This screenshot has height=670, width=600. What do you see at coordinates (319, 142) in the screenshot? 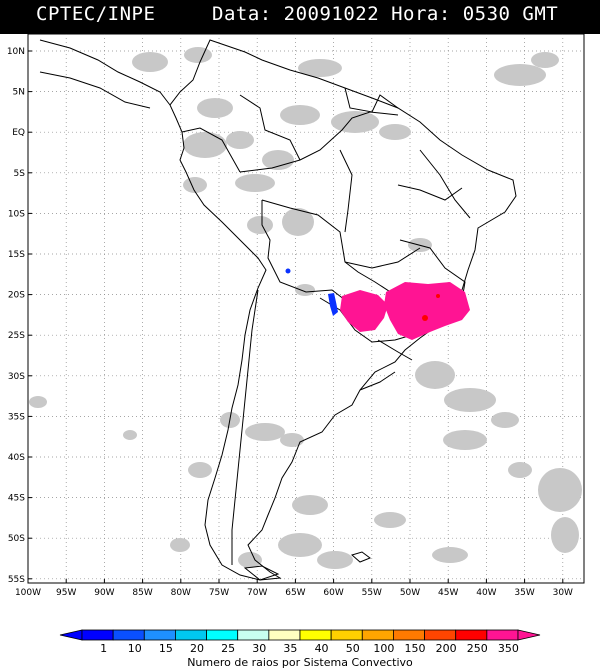
I see `border-brazil-north` at bounding box center [319, 142].